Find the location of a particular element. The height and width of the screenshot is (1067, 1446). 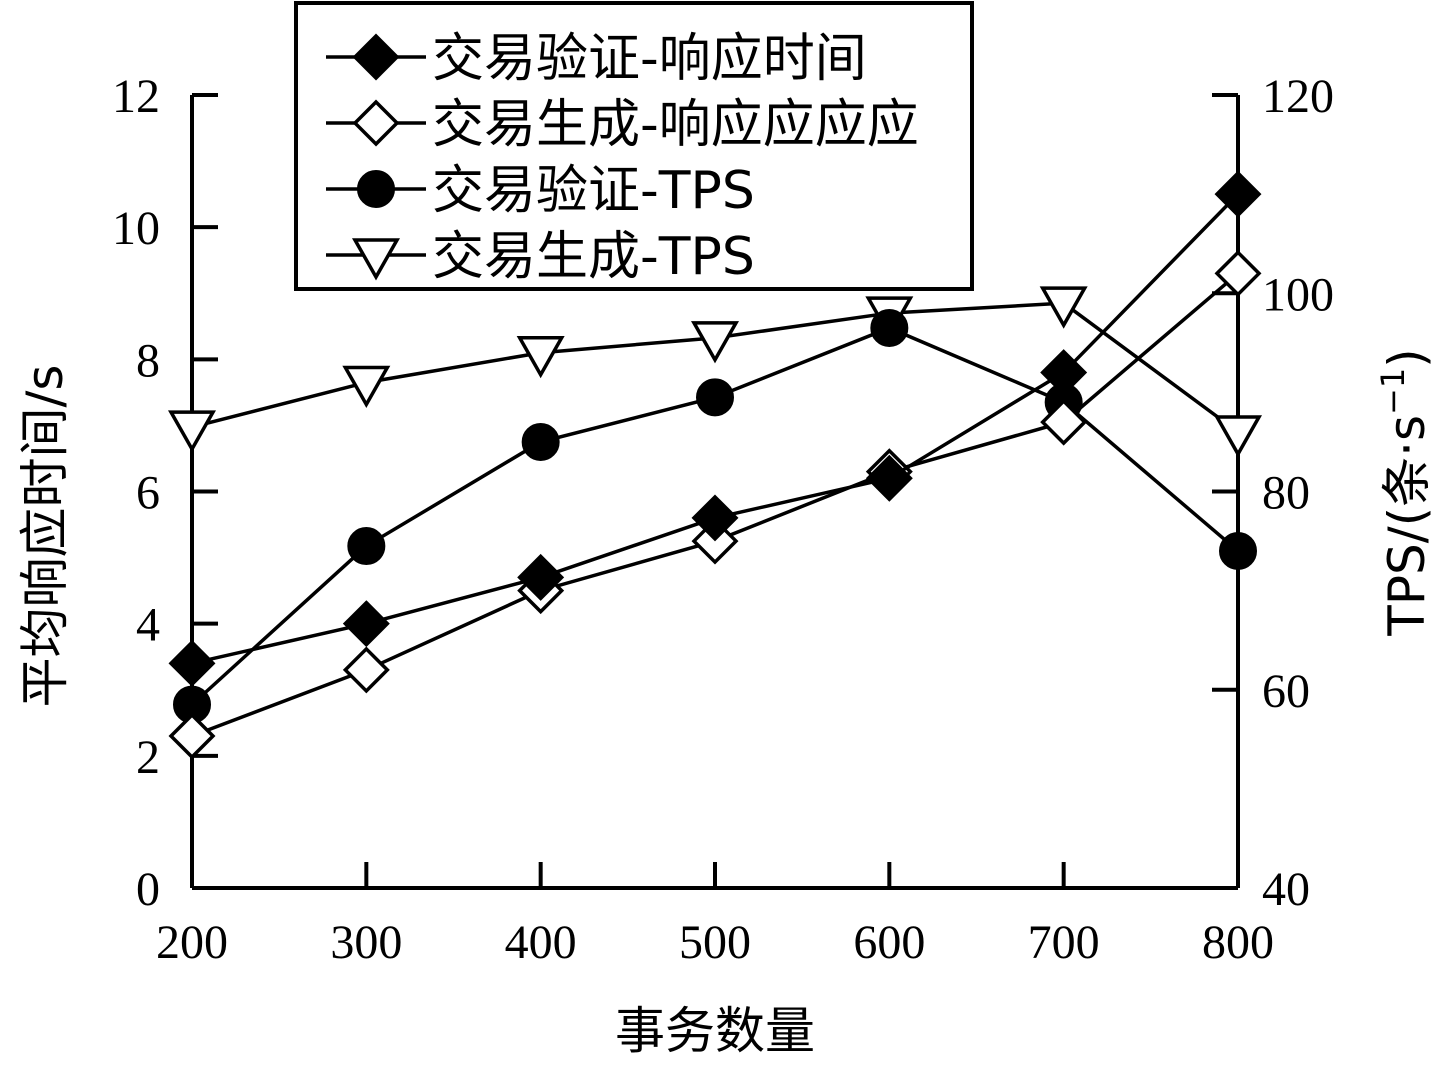

left-y-tick-label: 12 is located at coordinates (136, 96).